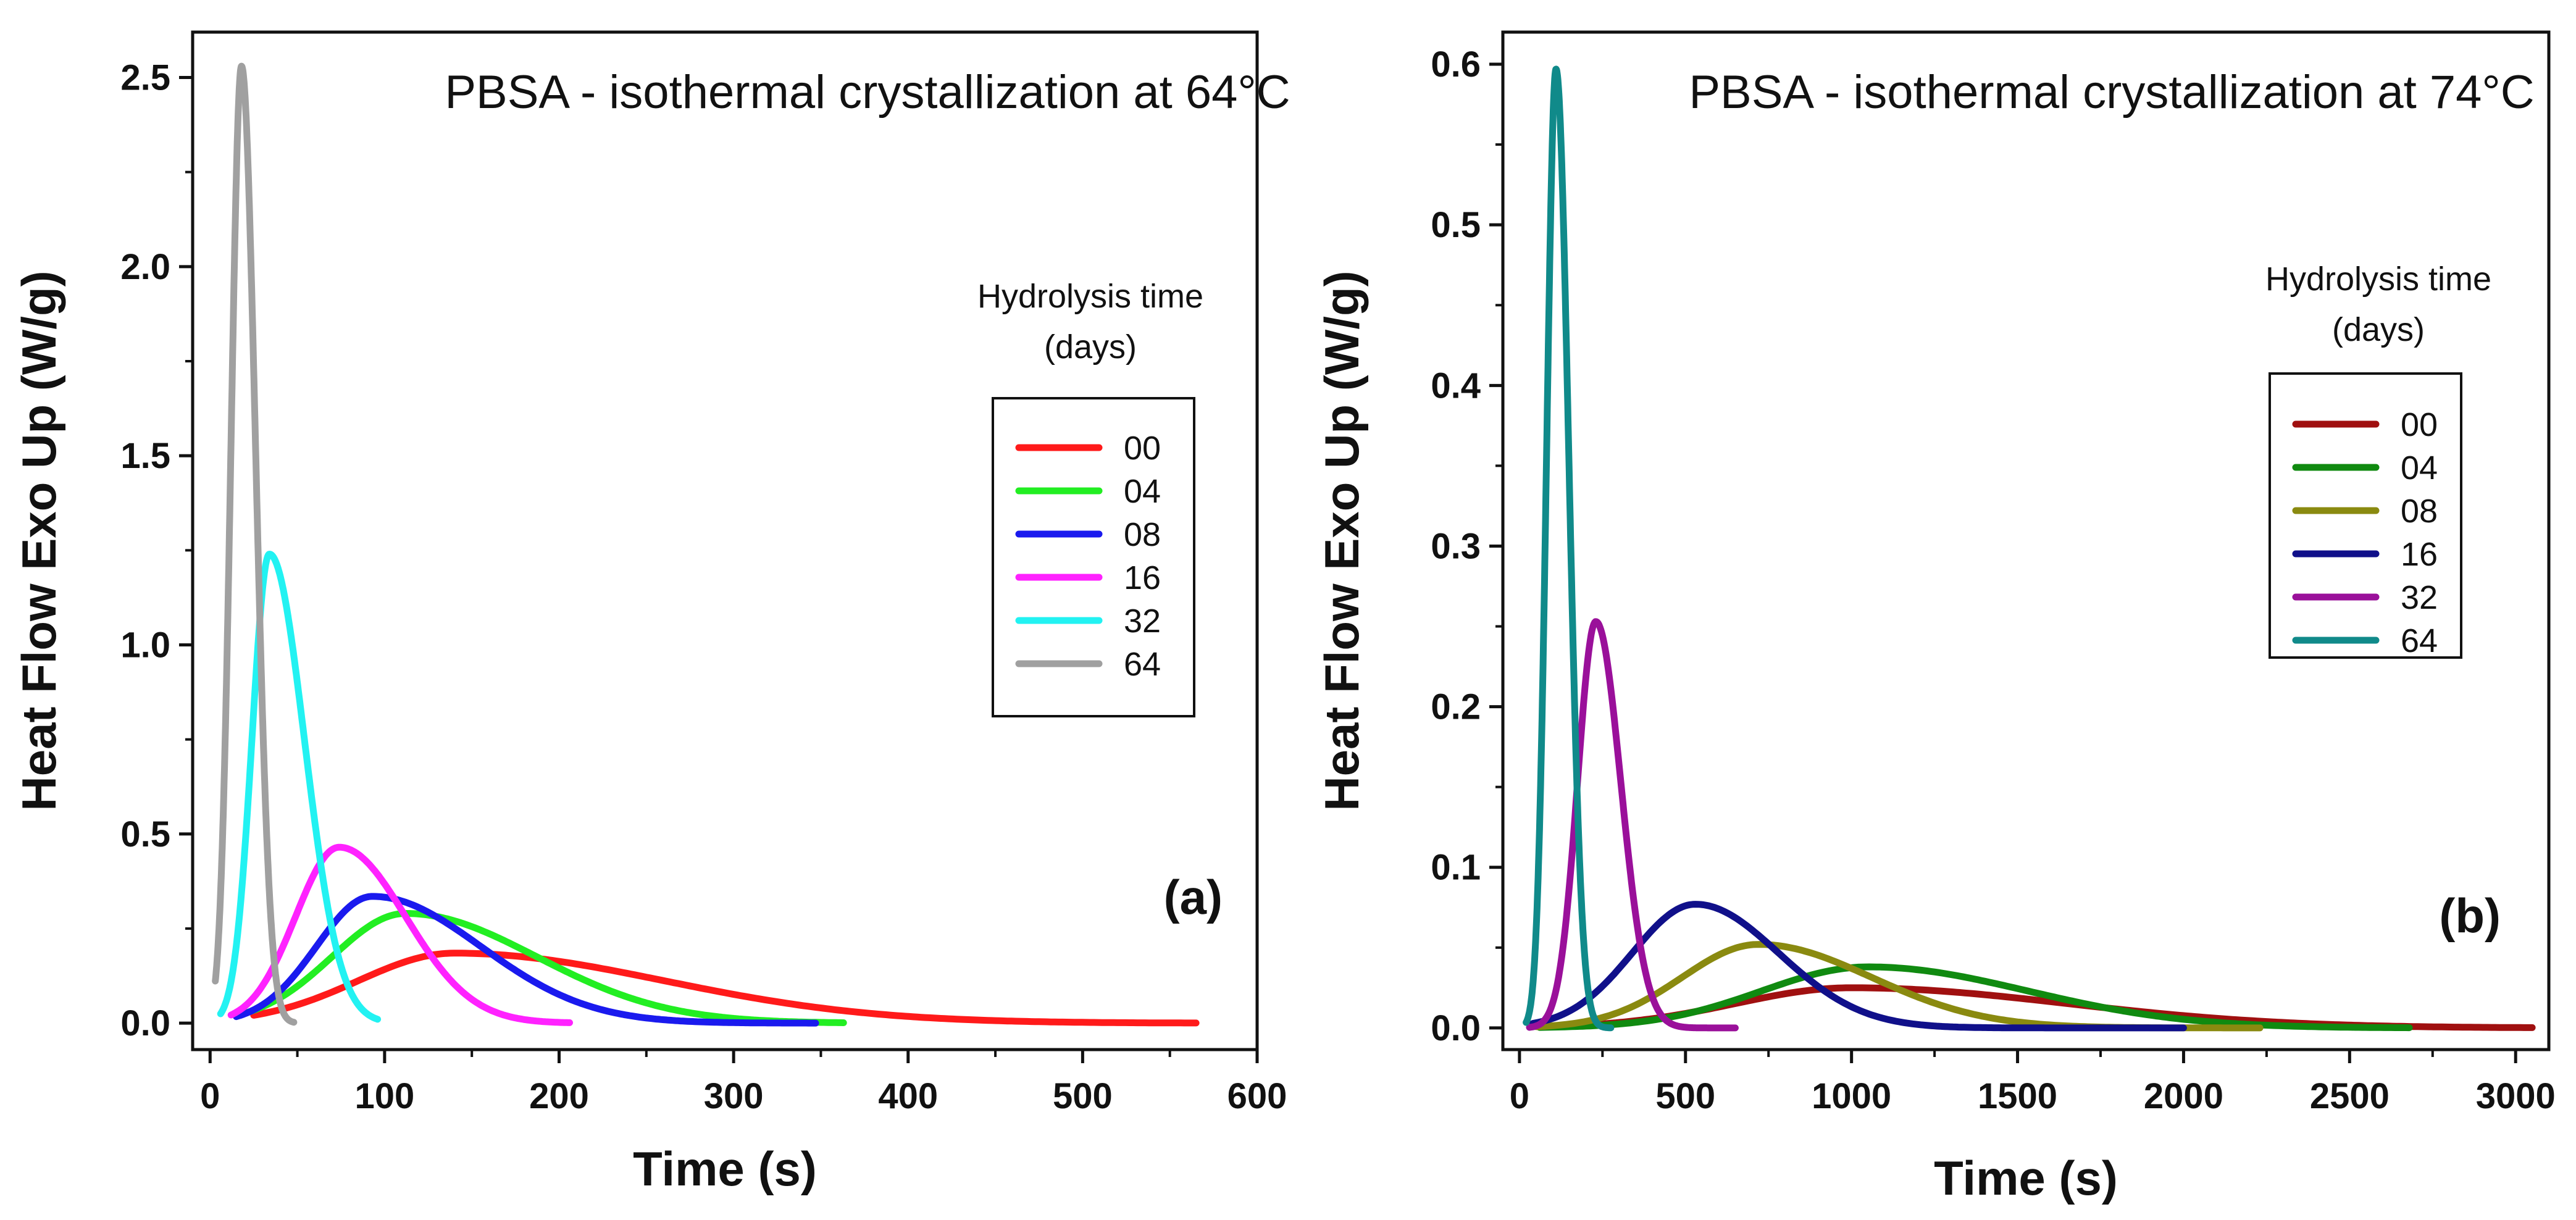 The height and width of the screenshot is (1220, 2576). Describe the element at coordinates (559, 1096) in the screenshot. I see `x-tick-label: 200` at that location.